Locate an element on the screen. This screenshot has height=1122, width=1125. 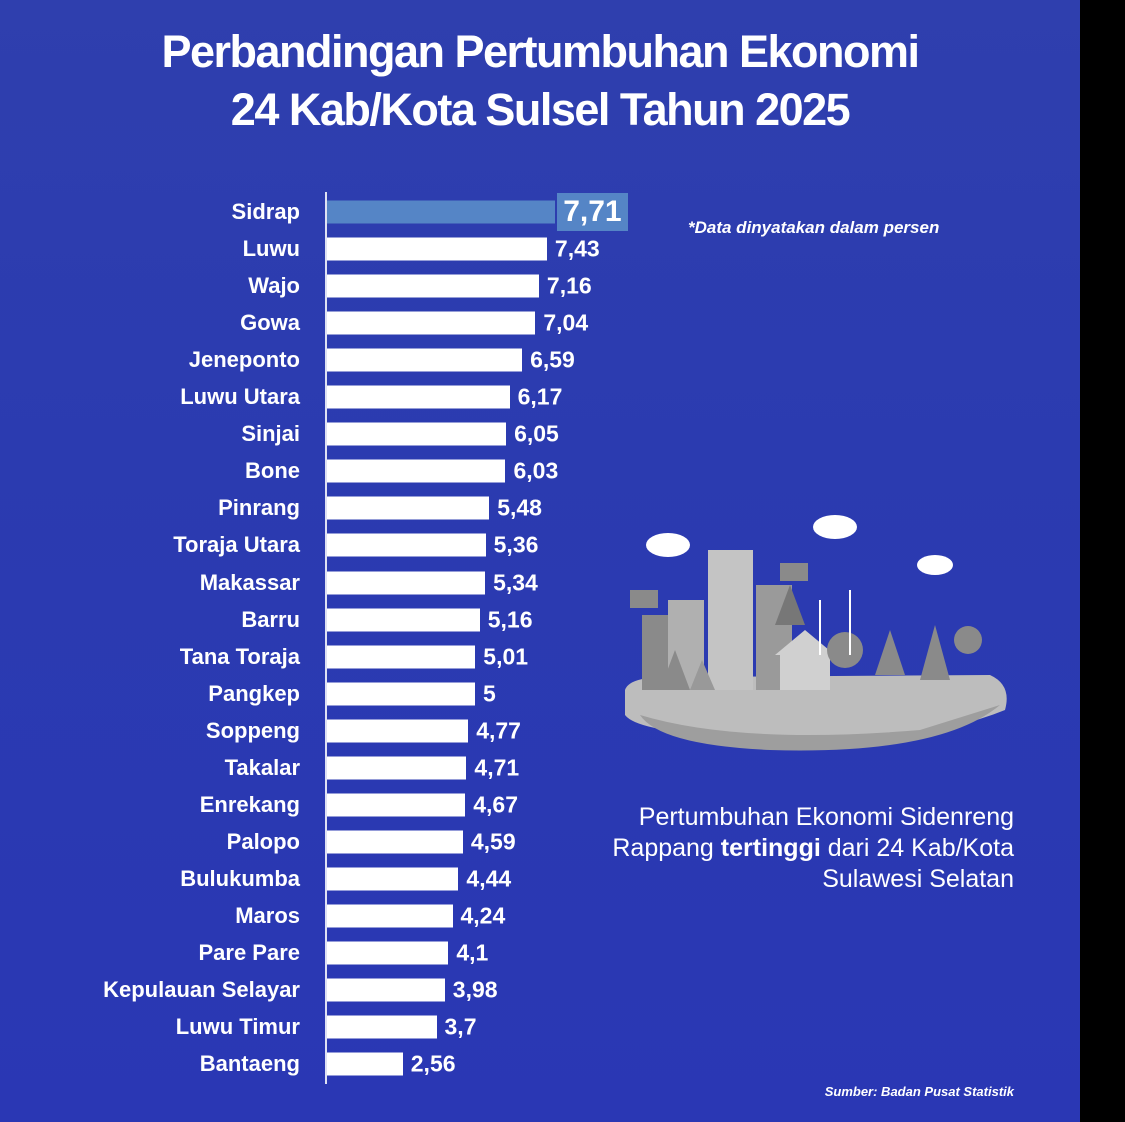
category-label: Luwu is located at coordinates (271, 249).